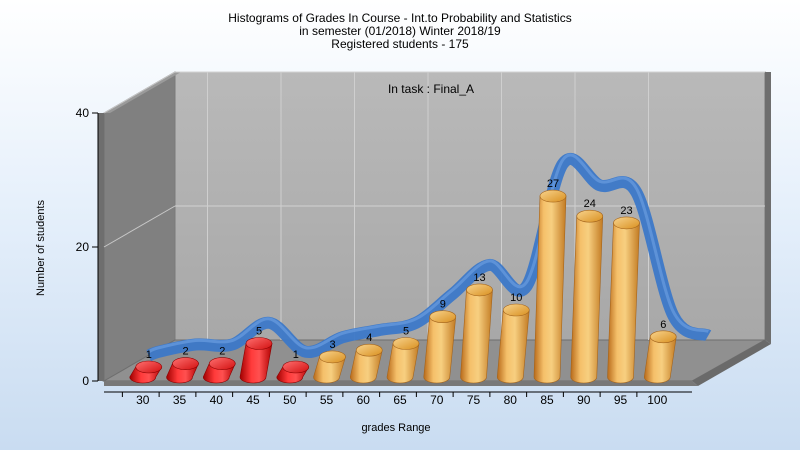 The width and height of the screenshot is (800, 450). Describe the element at coordinates (400, 400) in the screenshot. I see `x-tick-label: 65` at that location.